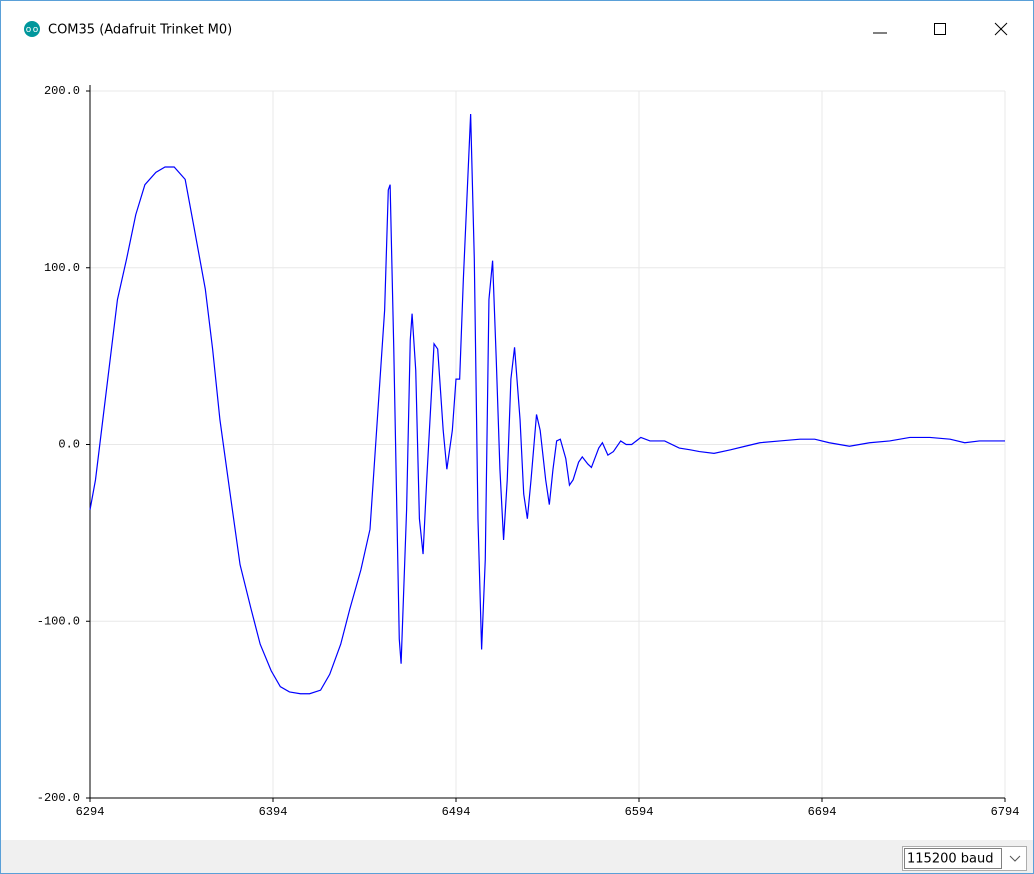 The height and width of the screenshot is (874, 1034). Describe the element at coordinates (62, 91) in the screenshot. I see `y-tick-label: 200.0` at that location.